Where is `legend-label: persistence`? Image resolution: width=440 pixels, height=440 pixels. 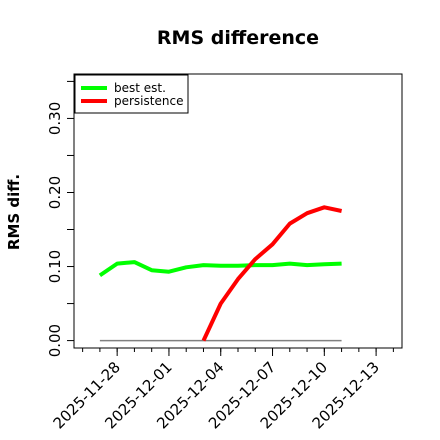 legend-label: persistence is located at coordinates (148, 101).